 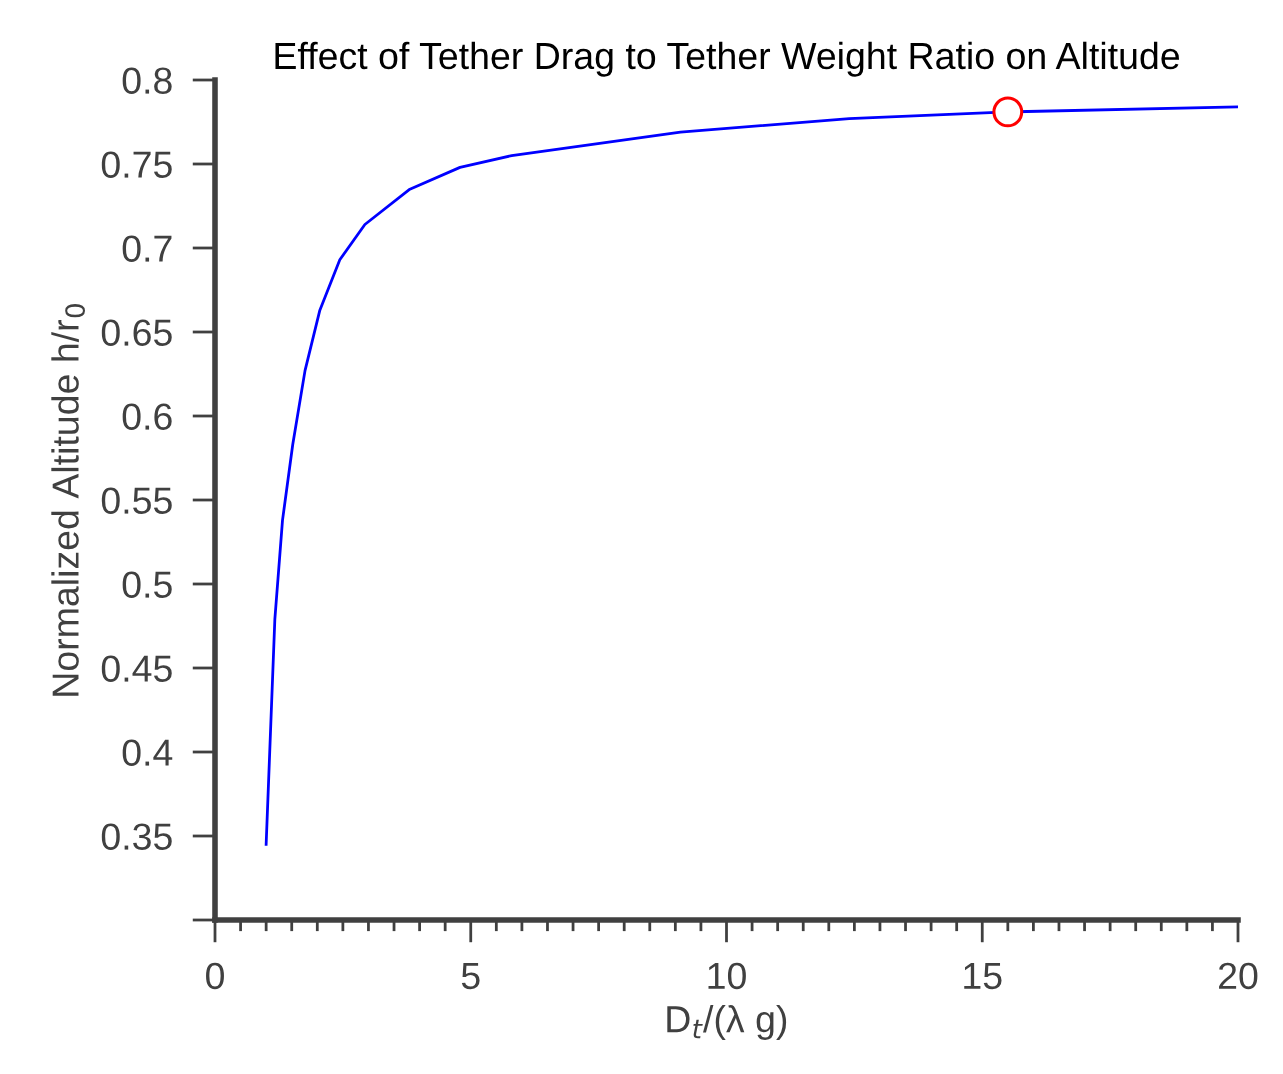 I want to click on x-tick-label: 0, so click(x=215, y=976).